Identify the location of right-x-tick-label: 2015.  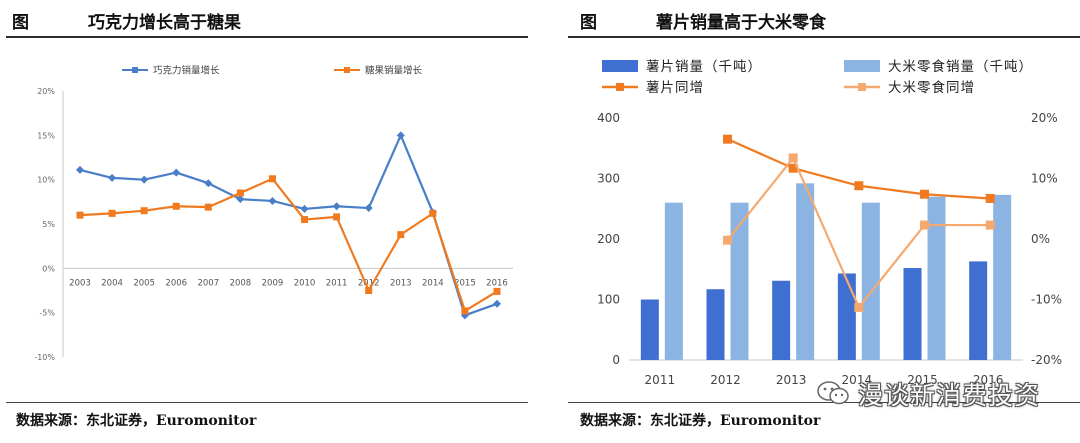
(922, 380).